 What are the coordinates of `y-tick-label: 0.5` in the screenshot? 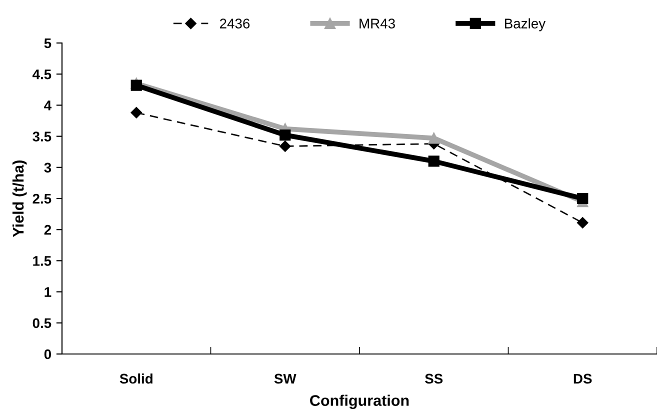 It's located at (42, 323).